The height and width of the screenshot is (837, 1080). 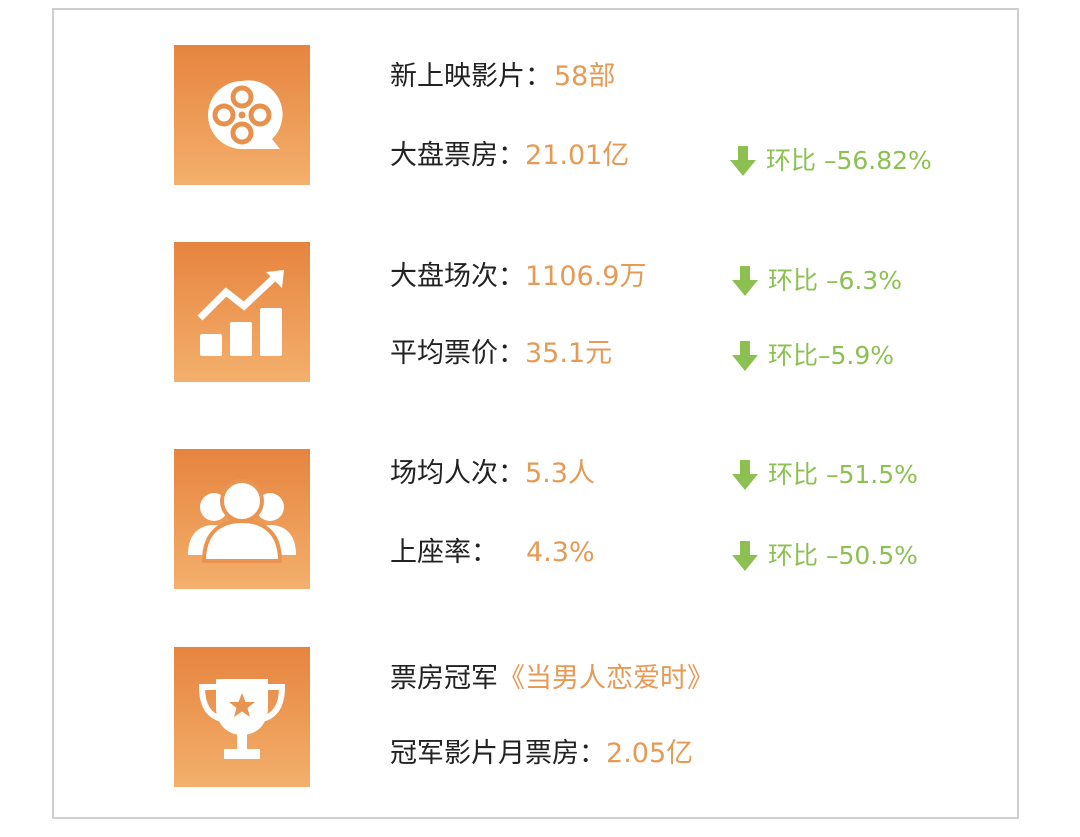 I want to click on change-occupancy: 环比 –50.5%, so click(x=824, y=556).